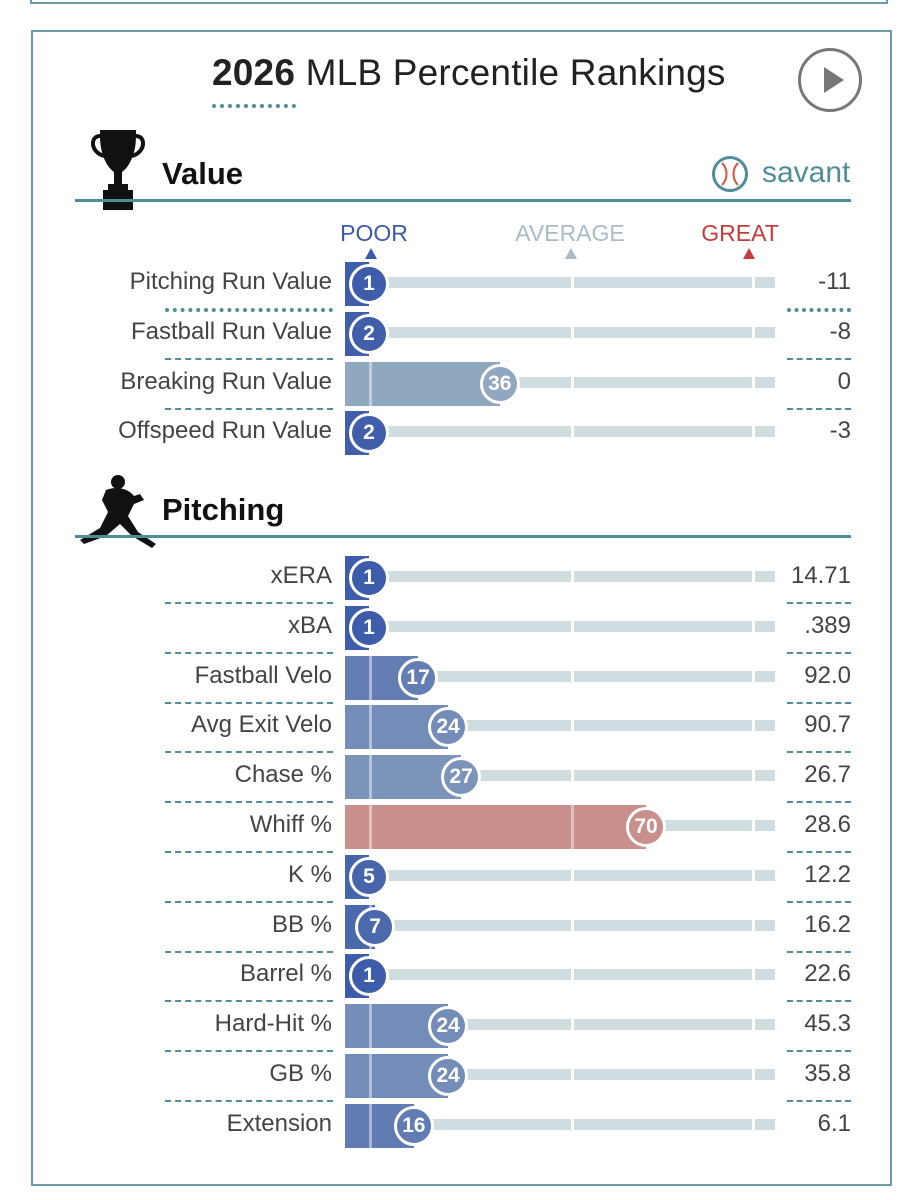 The width and height of the screenshot is (922, 1200). What do you see at coordinates (448, 727) in the screenshot?
I see `percentile-bubble: 24` at bounding box center [448, 727].